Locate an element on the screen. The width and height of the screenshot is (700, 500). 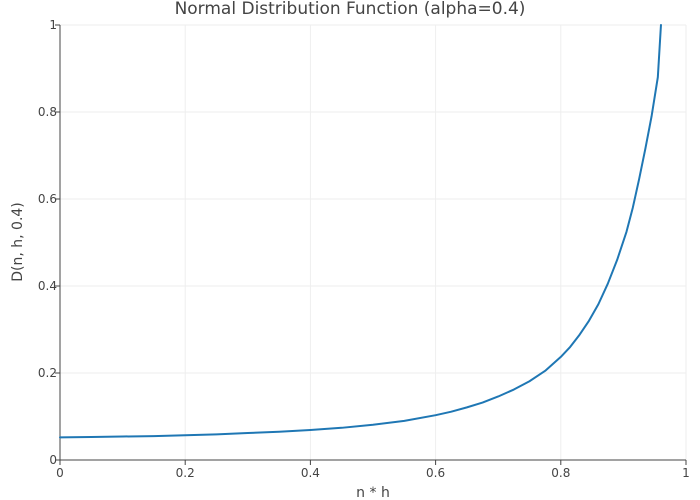
x-tick-label: 0.4 is located at coordinates (310, 473).